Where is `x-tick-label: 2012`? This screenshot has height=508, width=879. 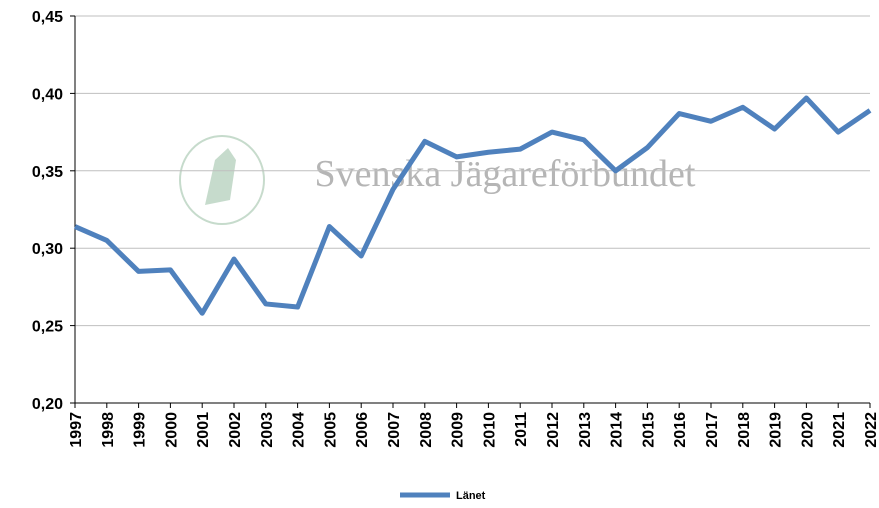 x-tick-label: 2012 is located at coordinates (553, 430).